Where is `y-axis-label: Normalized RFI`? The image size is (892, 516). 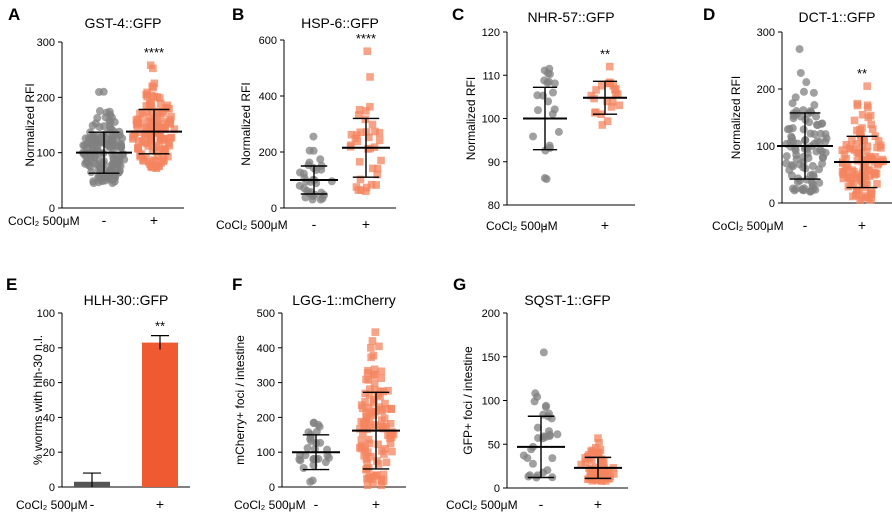
y-axis-label: Normalized RFI is located at coordinates (30, 124).